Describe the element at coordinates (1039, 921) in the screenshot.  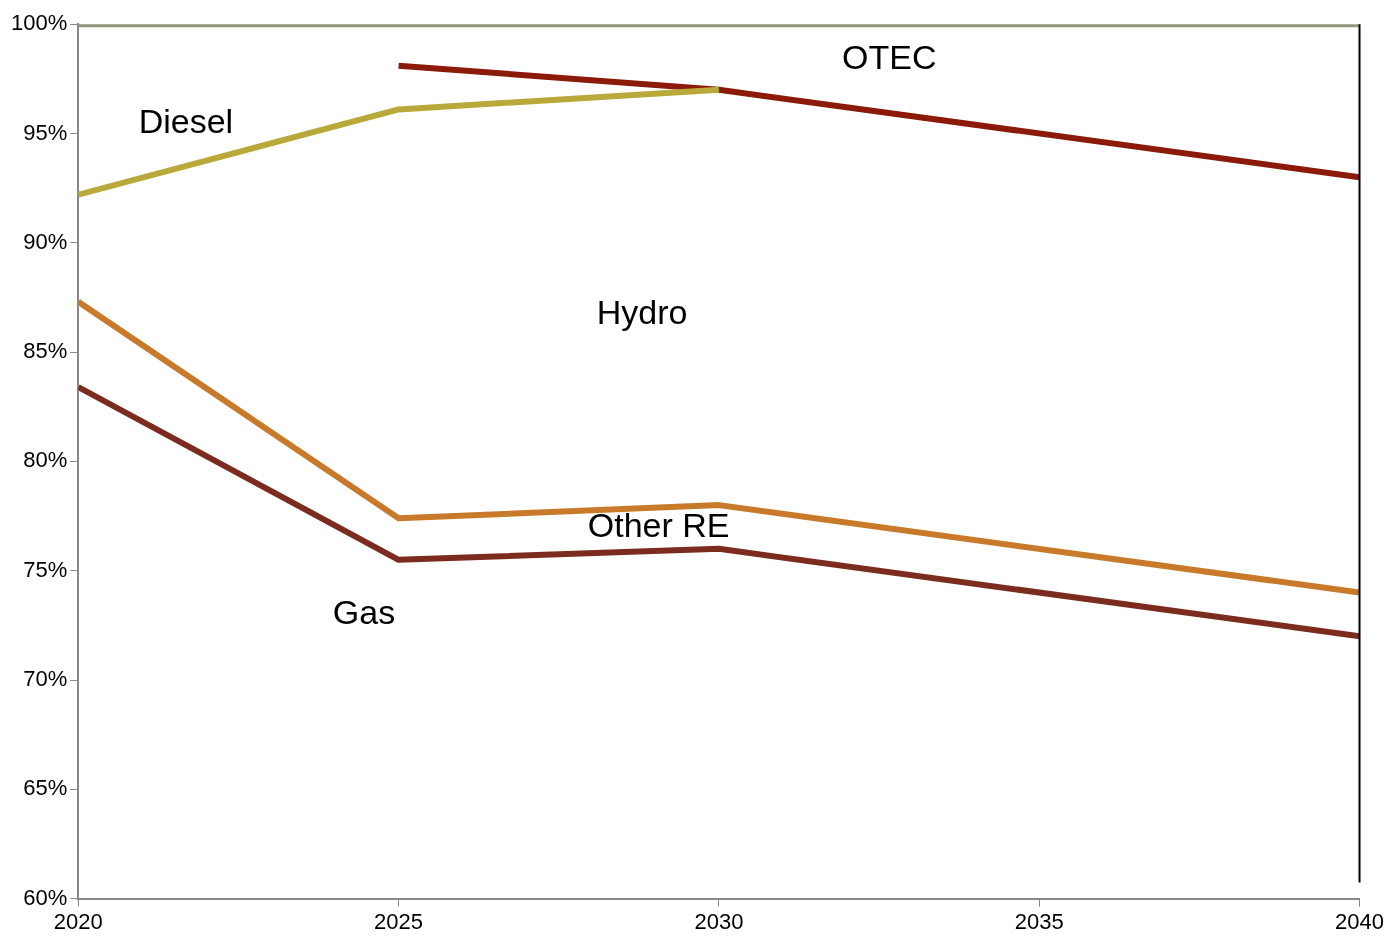
I see `x-tick-label: 2035` at that location.